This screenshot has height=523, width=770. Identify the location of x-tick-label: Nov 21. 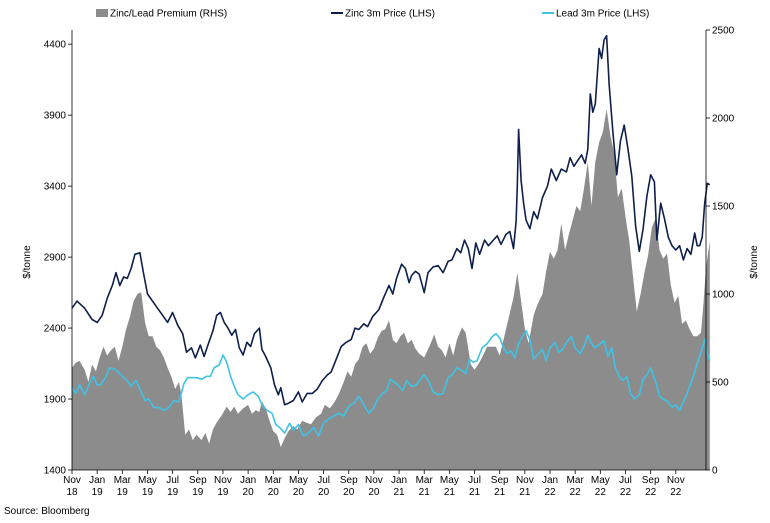
(525, 486).